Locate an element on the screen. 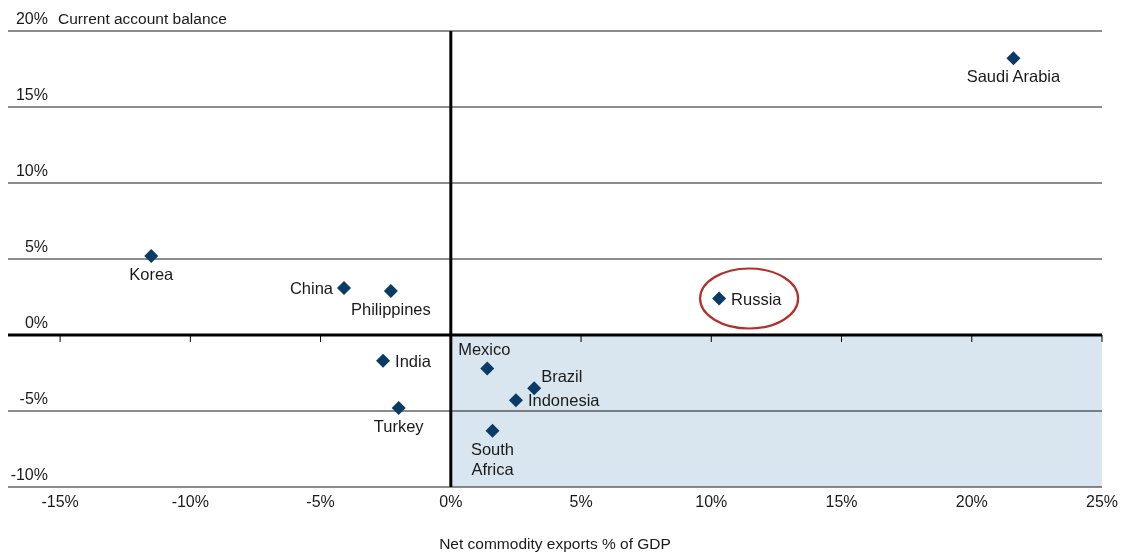 Image resolution: width=1131 pixels, height=553 pixels. y-tick-label: 5% is located at coordinates (36, 246).